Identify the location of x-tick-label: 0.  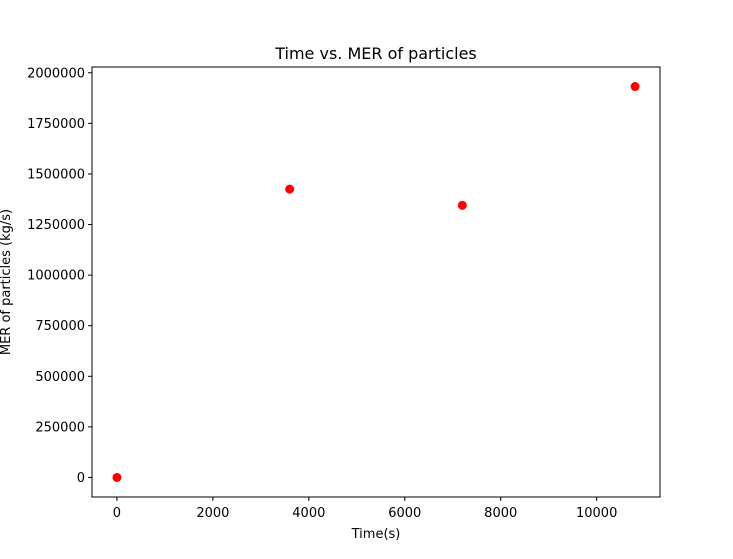
(117, 513).